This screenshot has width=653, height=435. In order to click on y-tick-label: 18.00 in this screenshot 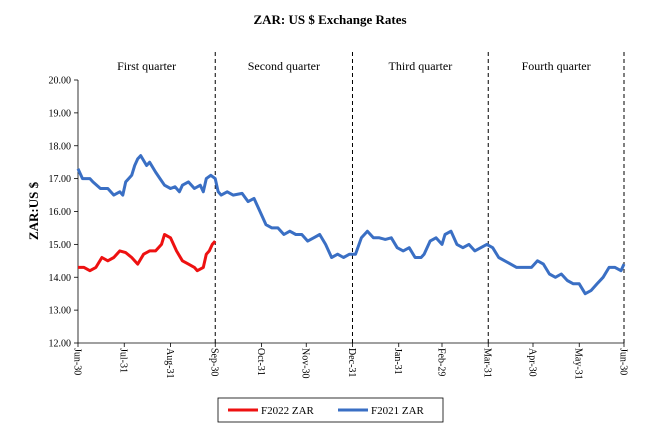, I will do `click(60, 146)`.